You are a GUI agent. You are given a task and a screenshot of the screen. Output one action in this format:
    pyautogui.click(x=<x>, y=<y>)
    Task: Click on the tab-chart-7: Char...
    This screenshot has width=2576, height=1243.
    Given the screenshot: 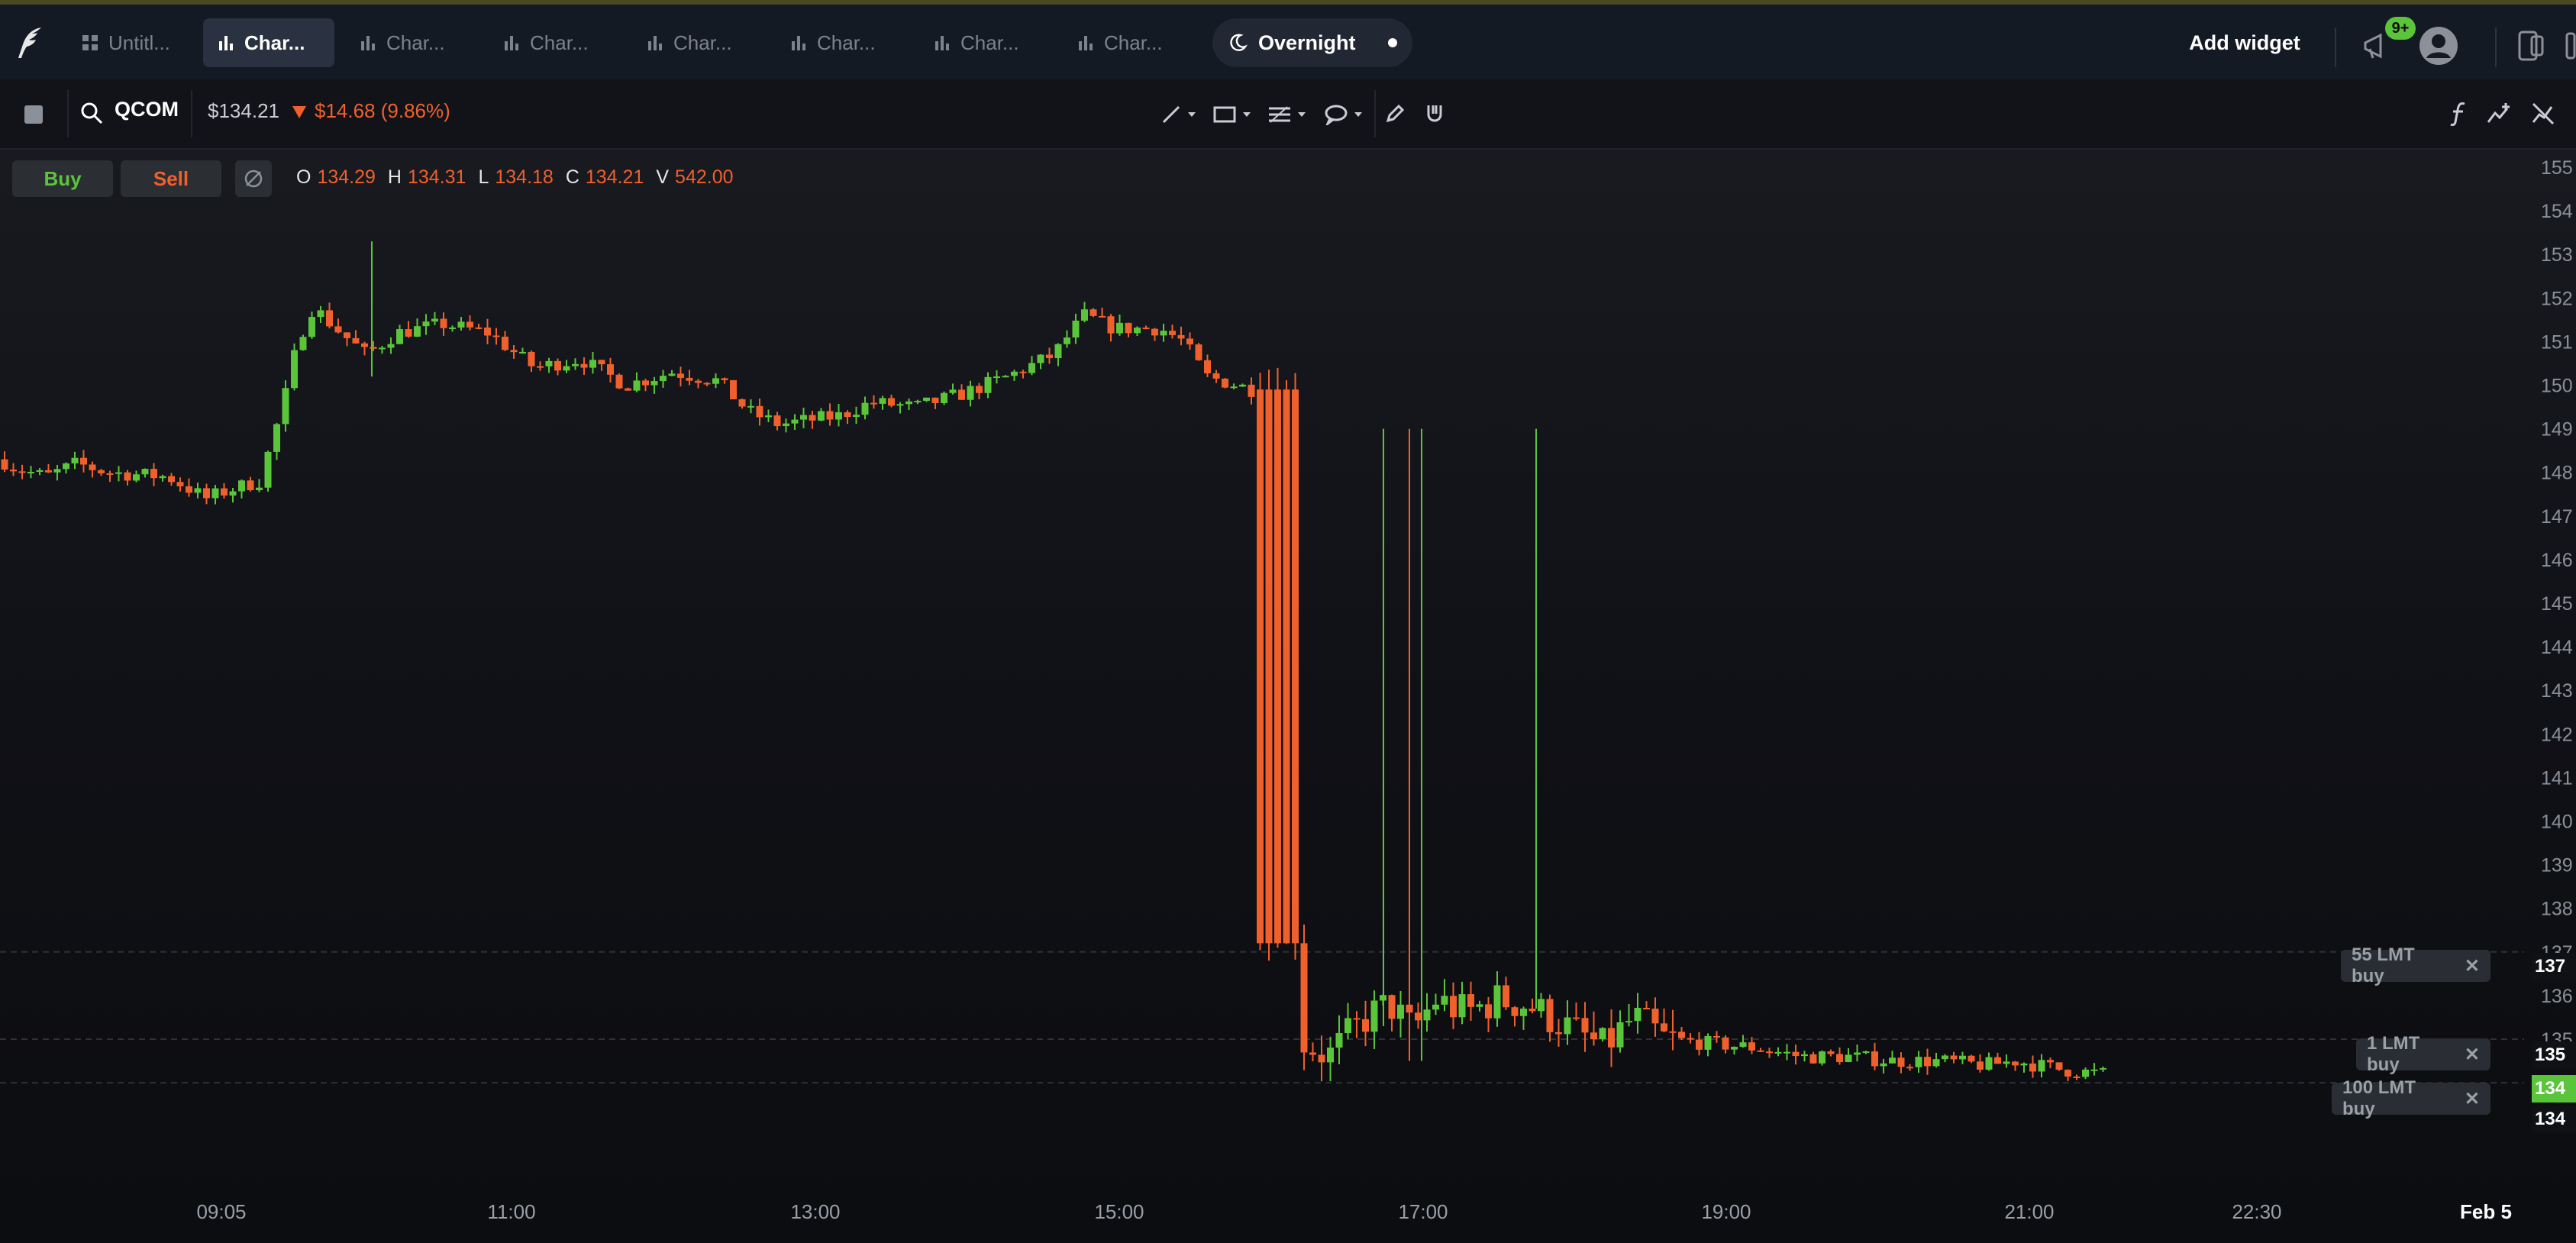 What is the action you would take?
    pyautogui.click(x=985, y=42)
    